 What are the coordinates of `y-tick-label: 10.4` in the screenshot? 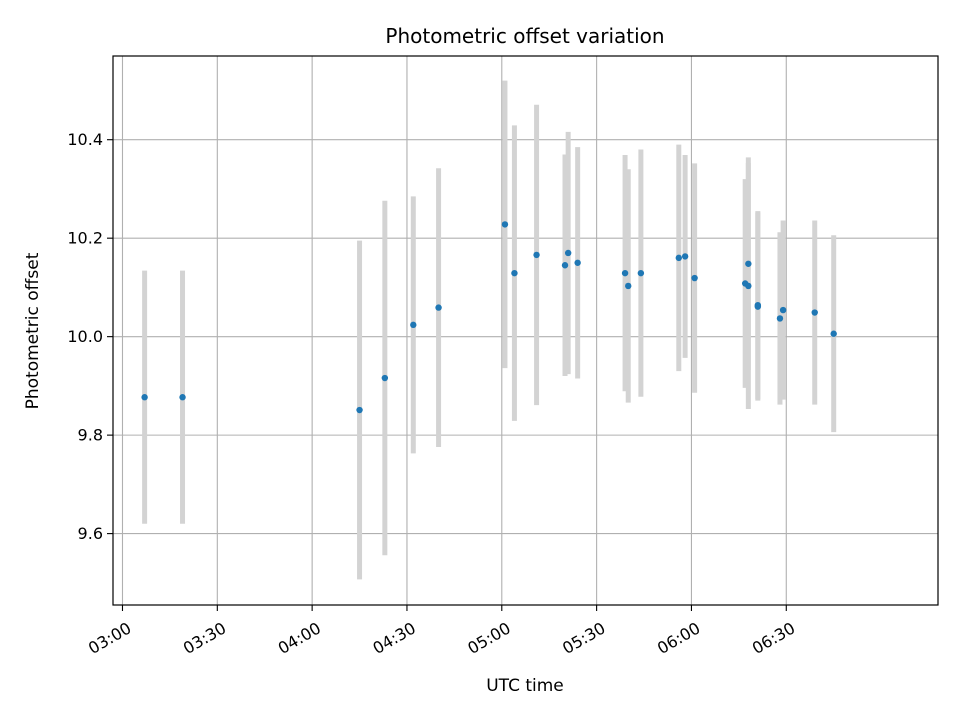 It's located at (85, 139).